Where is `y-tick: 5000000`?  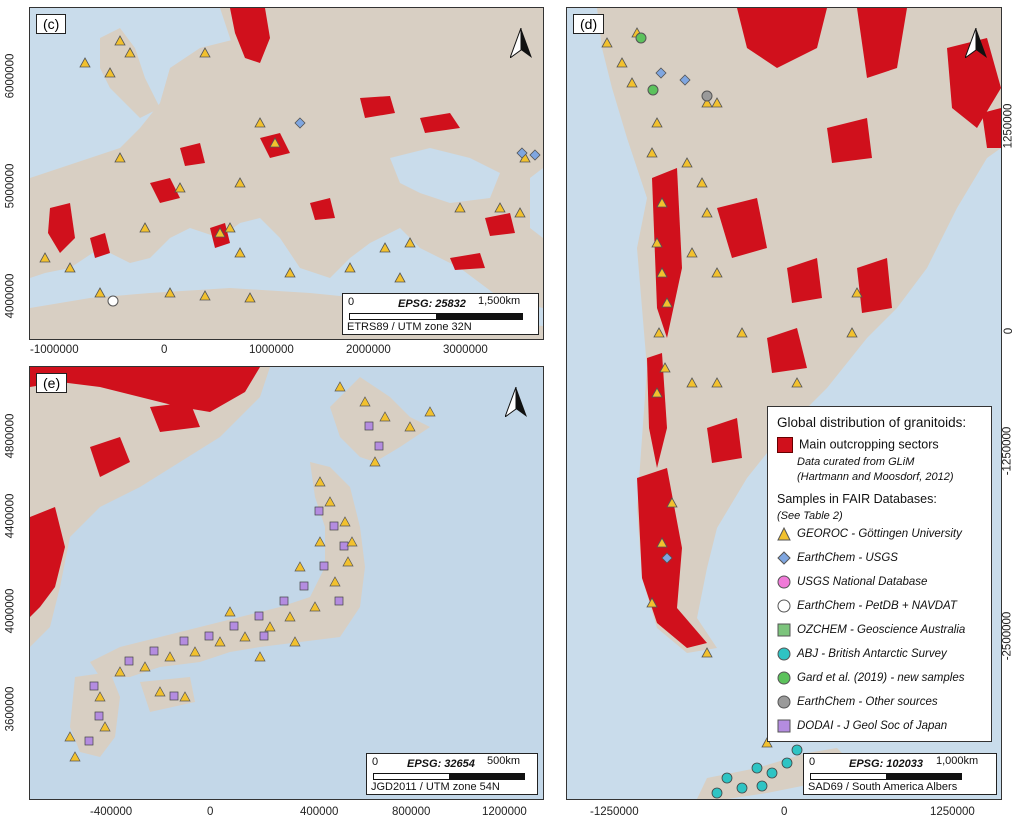
y-tick: 5000000 is located at coordinates (10, 186).